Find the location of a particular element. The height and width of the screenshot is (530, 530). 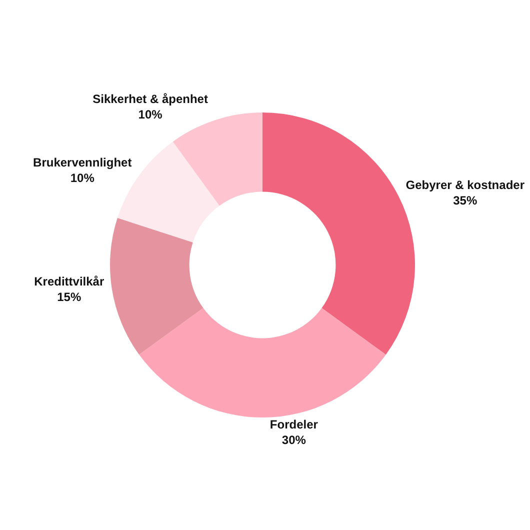

slice-label: Fordeler is located at coordinates (294, 425).